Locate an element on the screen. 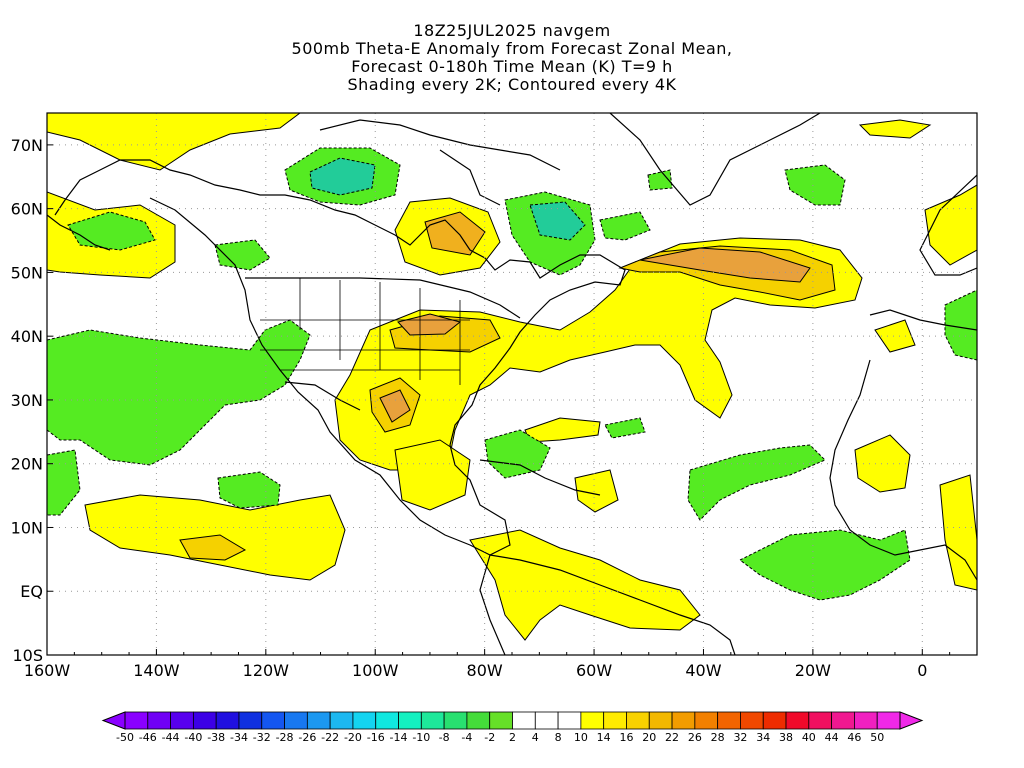  colorbar-label: -50 is located at coordinates (125, 737).